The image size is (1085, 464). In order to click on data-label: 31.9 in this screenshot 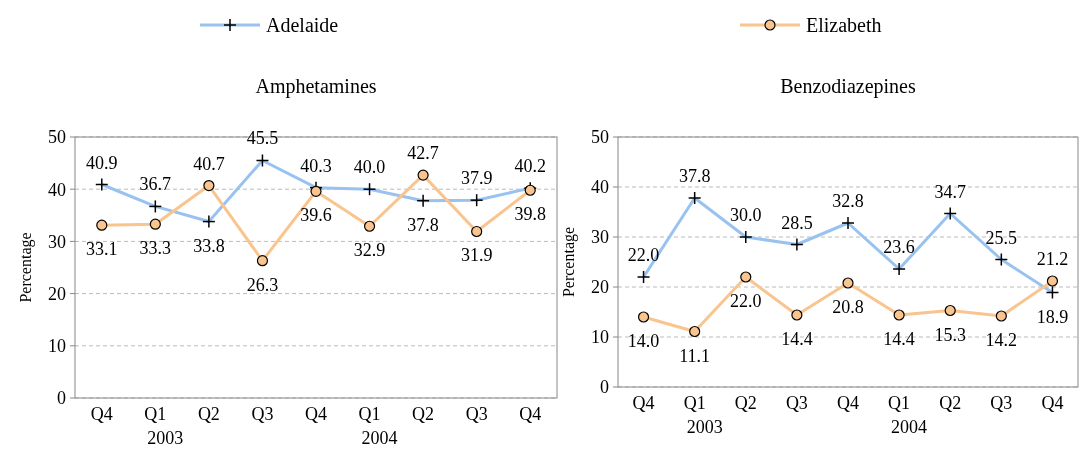, I will do `click(476, 255)`.